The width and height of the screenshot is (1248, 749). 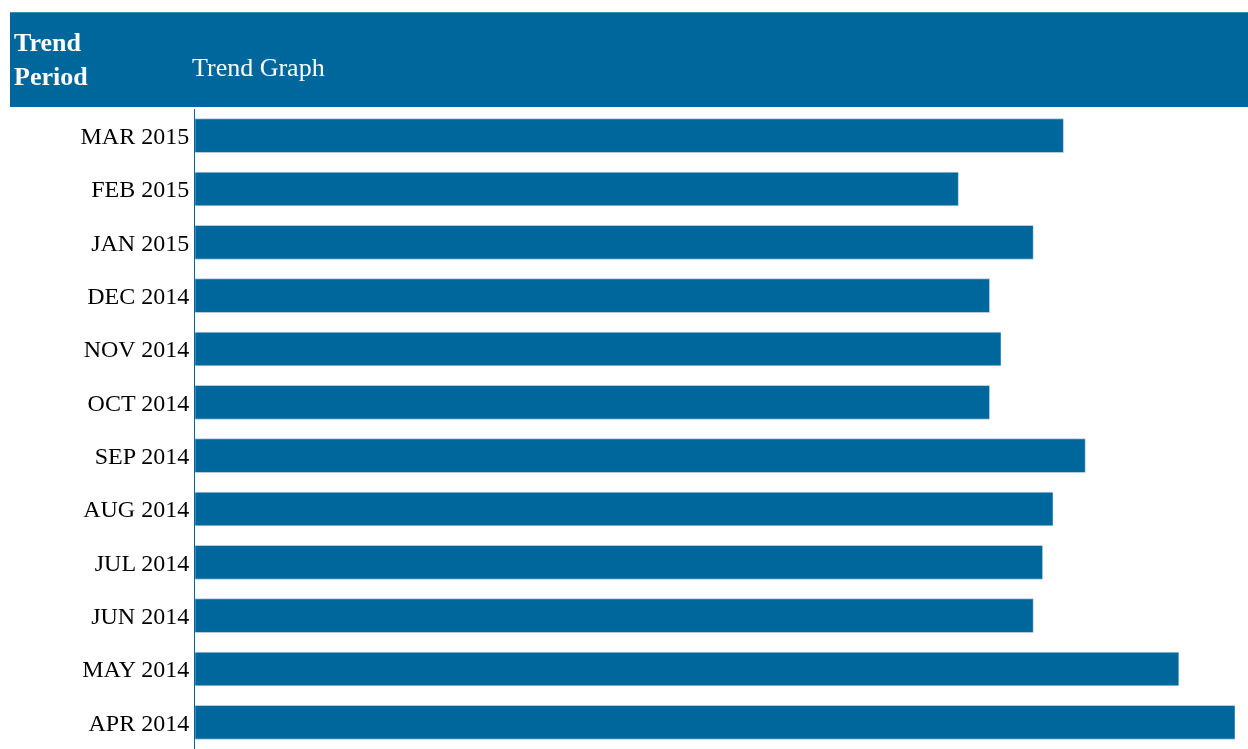 What do you see at coordinates (140, 242) in the screenshot?
I see `y-tick-label: JAN 2015` at bounding box center [140, 242].